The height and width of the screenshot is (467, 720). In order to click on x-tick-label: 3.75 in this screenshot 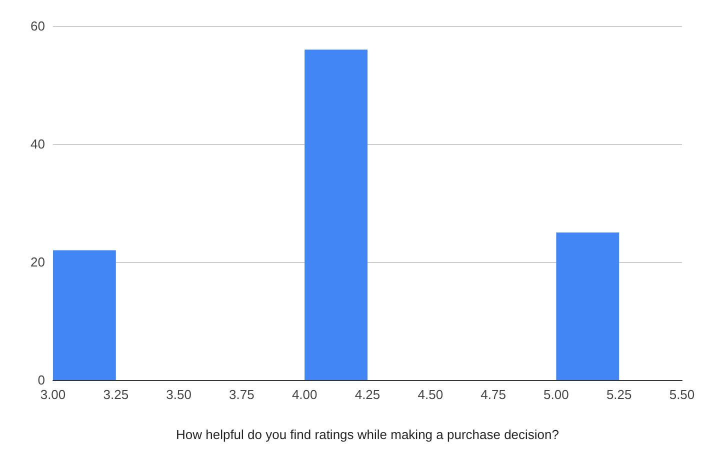, I will do `click(241, 394)`.